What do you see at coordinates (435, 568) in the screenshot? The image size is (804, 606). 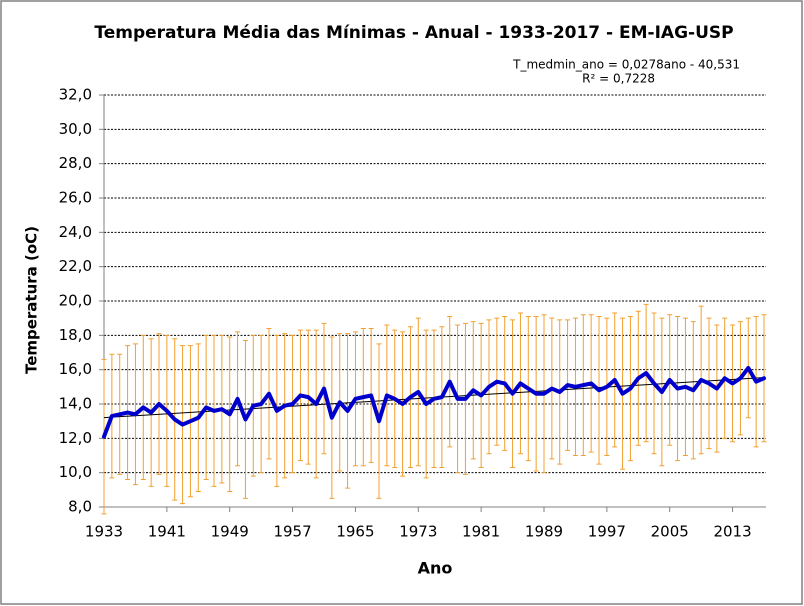 I see `x-axis-label: Ano` at bounding box center [435, 568].